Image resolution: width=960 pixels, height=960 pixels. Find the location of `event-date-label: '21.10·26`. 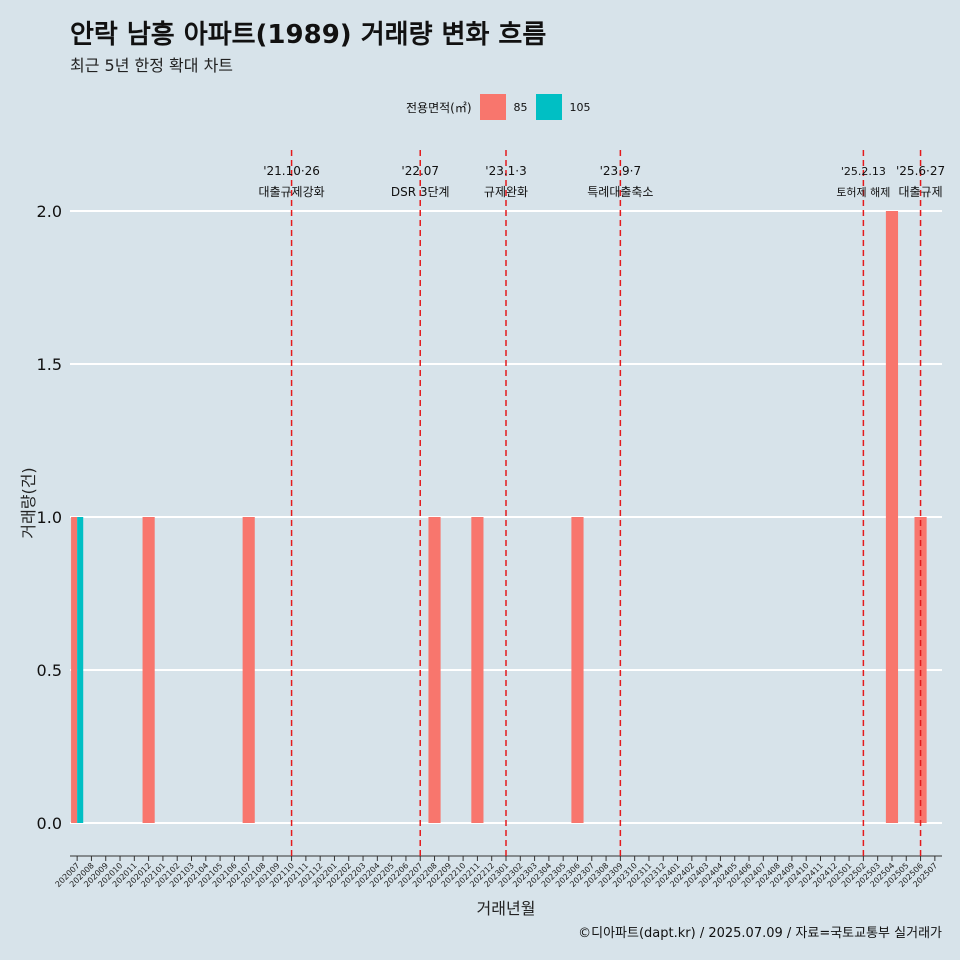

event-date-label: '21.10·26 is located at coordinates (291, 171).